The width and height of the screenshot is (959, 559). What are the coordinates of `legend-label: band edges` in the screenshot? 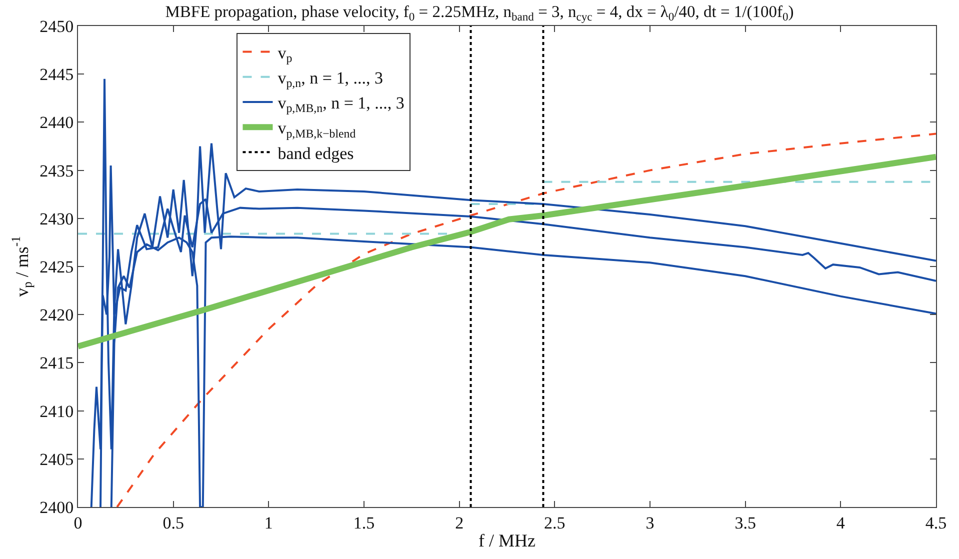 It's located at (316, 153).